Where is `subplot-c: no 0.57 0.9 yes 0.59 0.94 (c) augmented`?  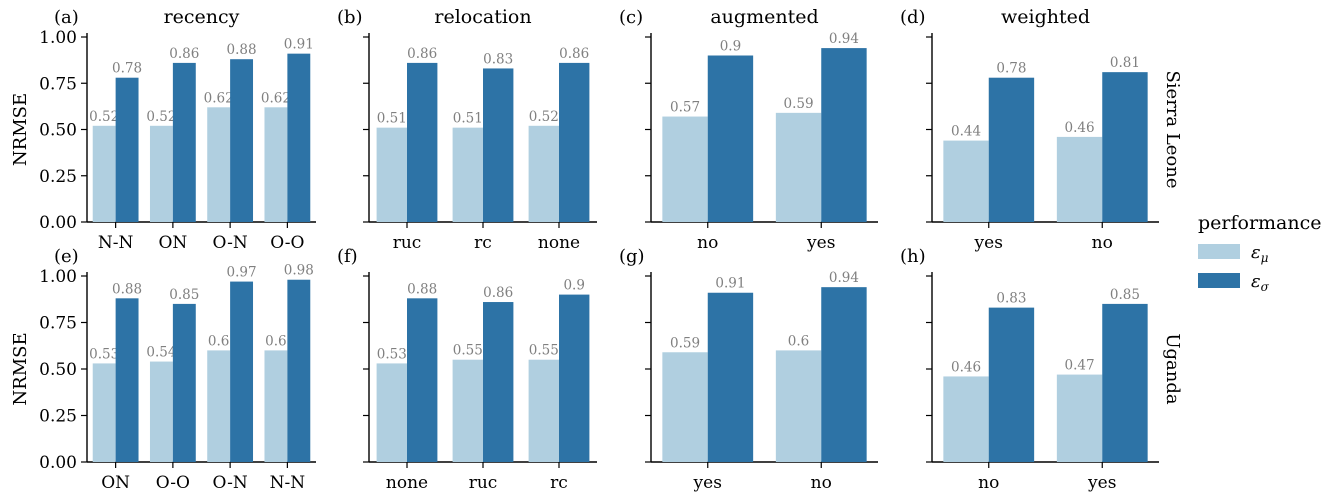 subplot-c: no 0.57 0.9 yes 0.59 0.94 (c) augmented is located at coordinates (748, 129).